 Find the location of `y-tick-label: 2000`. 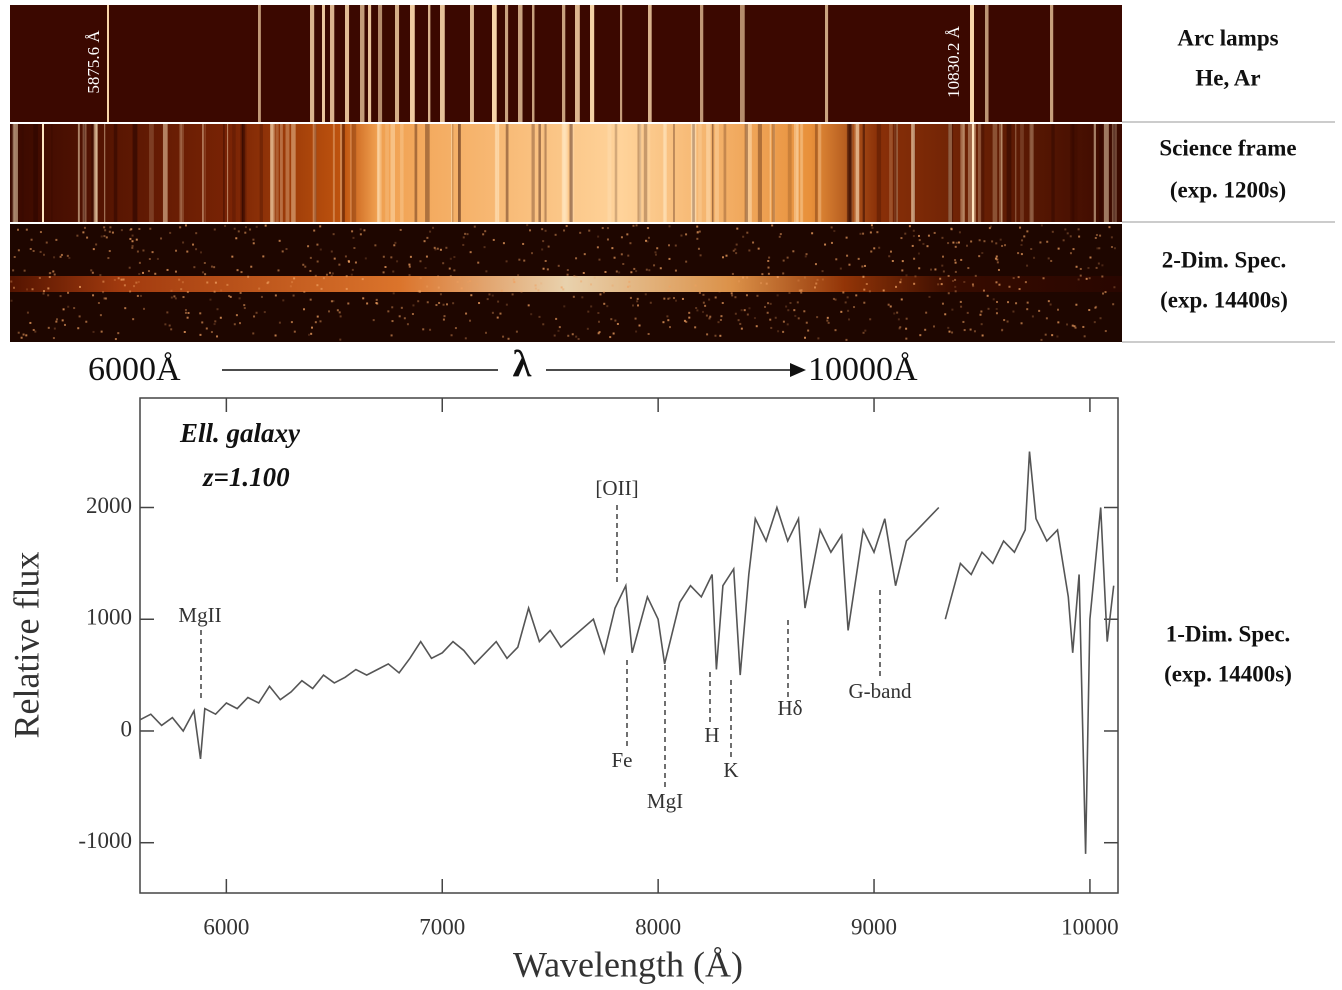

y-tick-label: 2000 is located at coordinates (109, 505).